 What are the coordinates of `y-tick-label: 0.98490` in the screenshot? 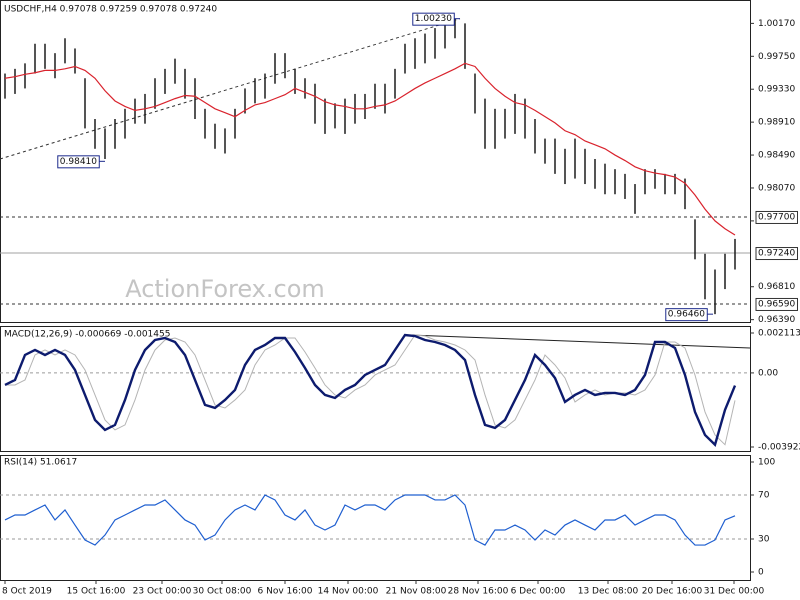 It's located at (776, 156).